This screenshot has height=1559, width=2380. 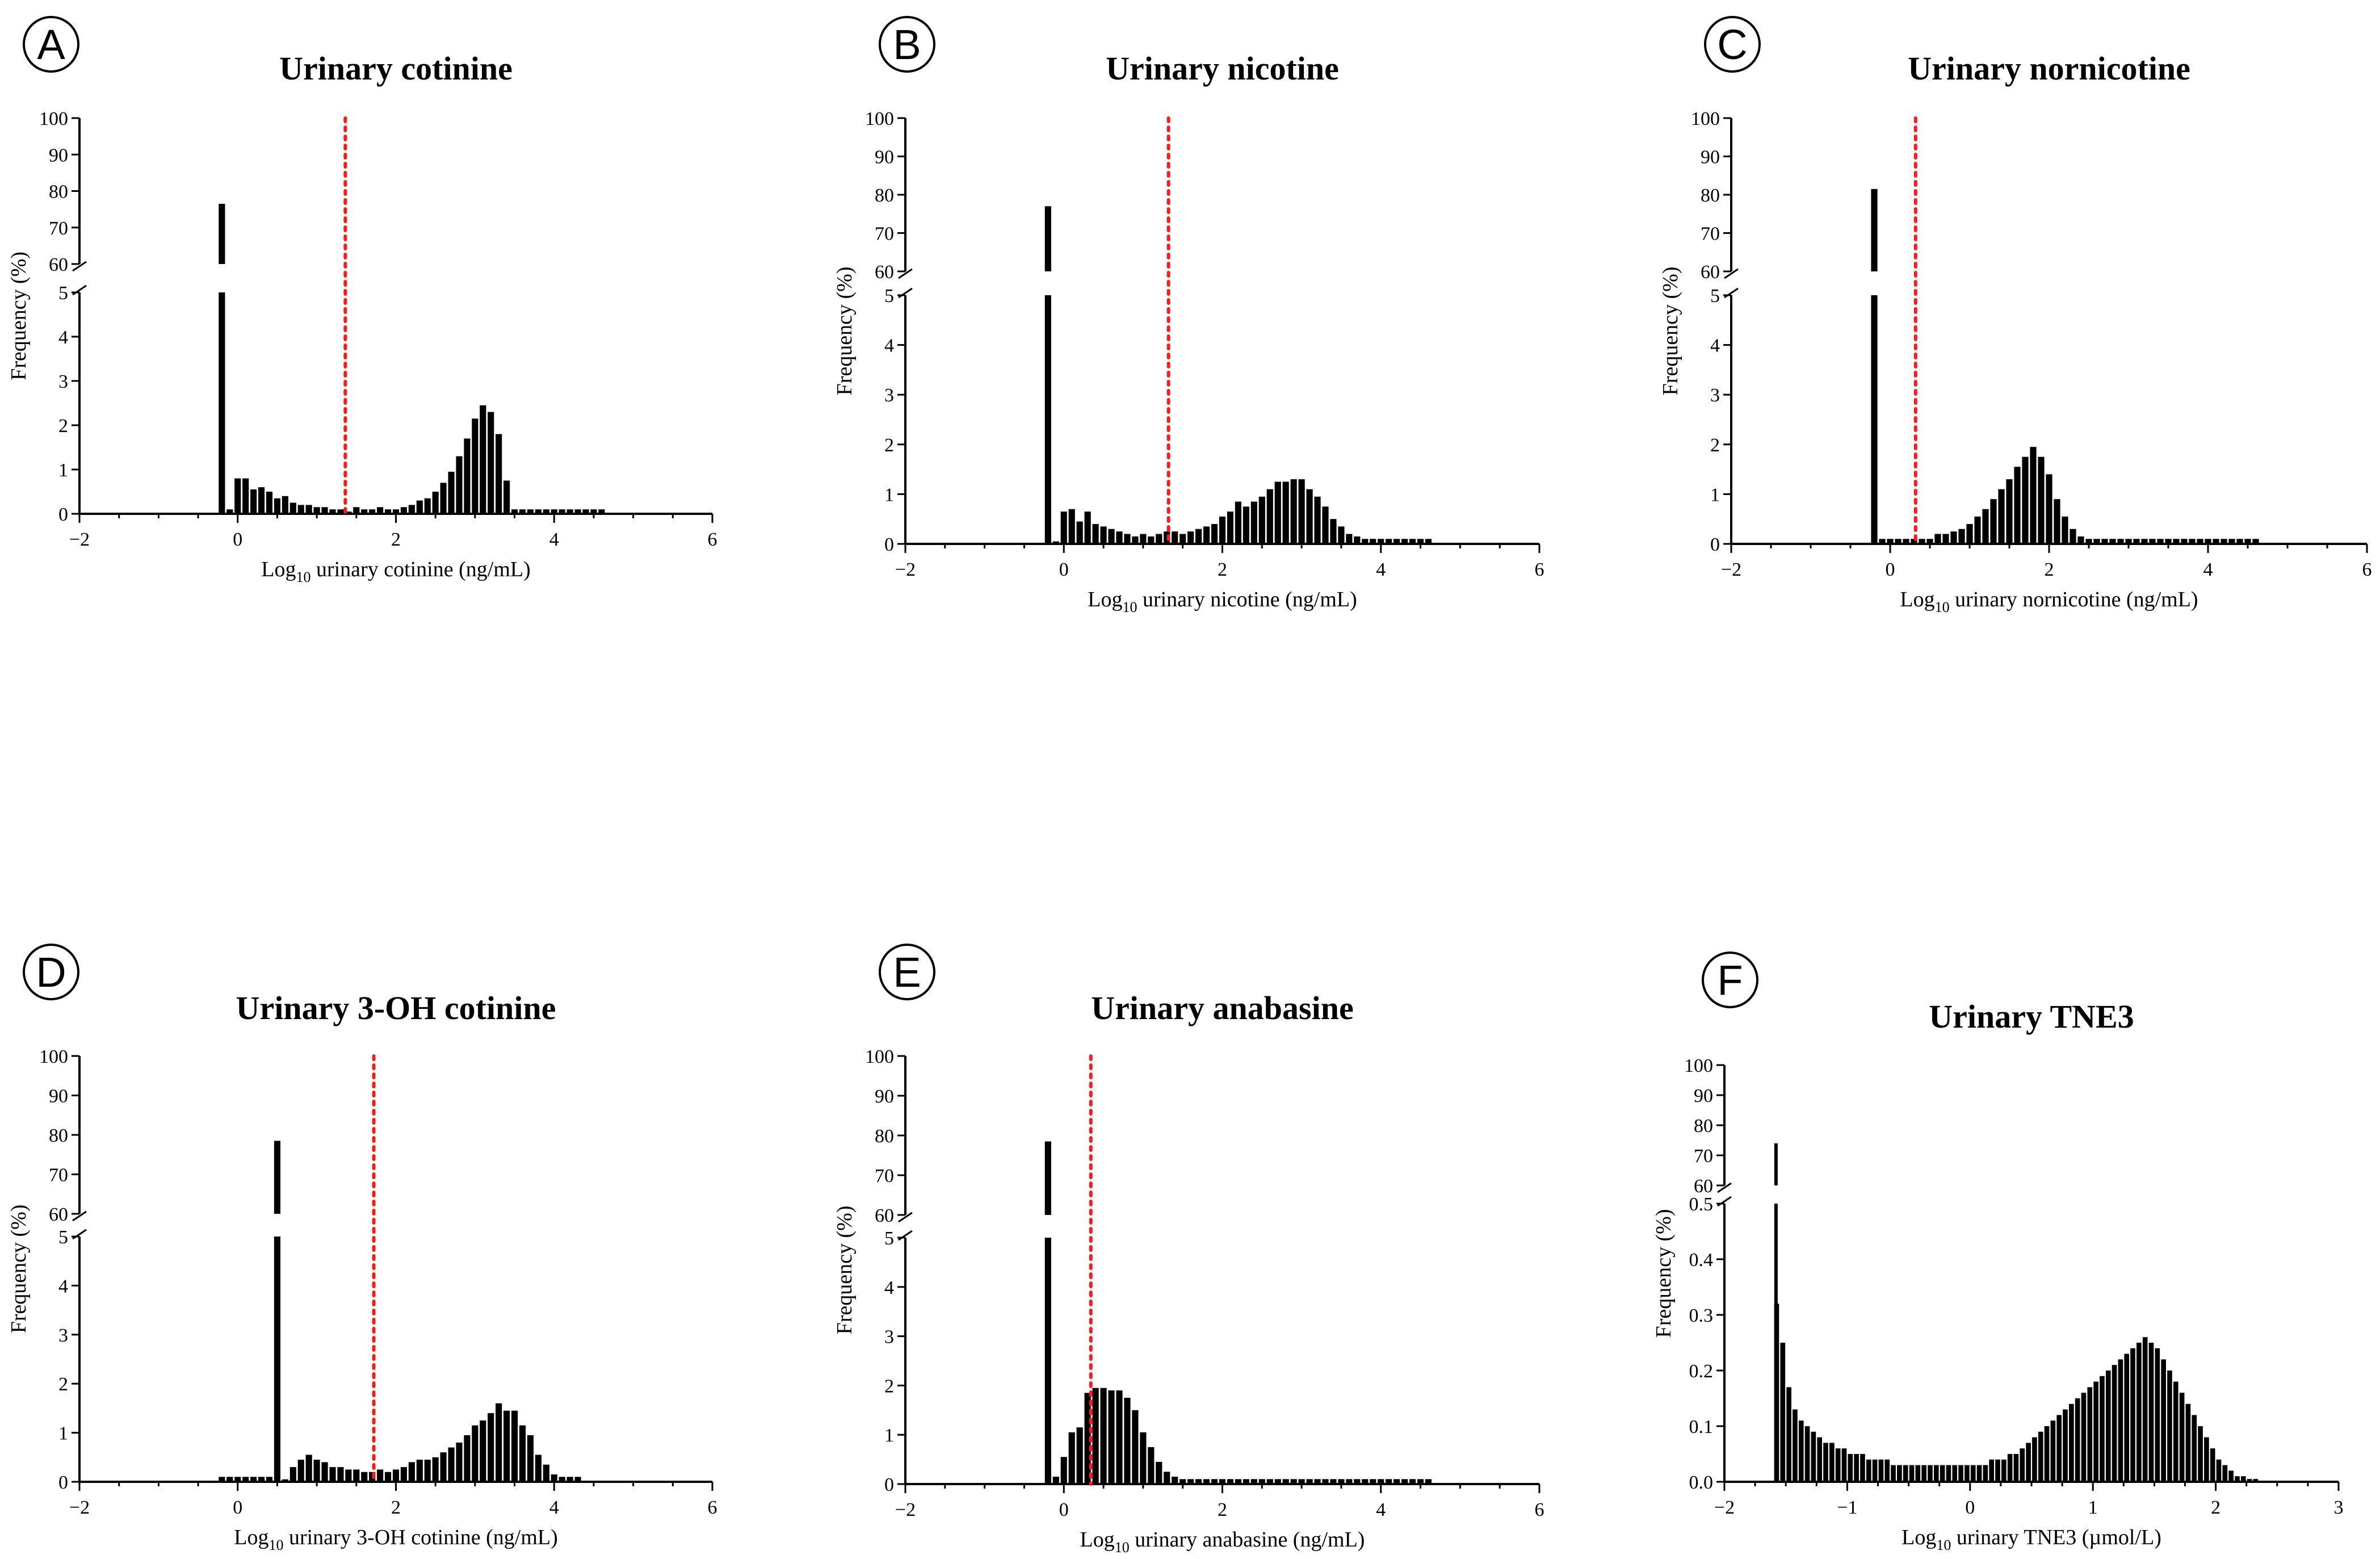 I want to click on x-tick-label: 0, so click(x=237, y=539).